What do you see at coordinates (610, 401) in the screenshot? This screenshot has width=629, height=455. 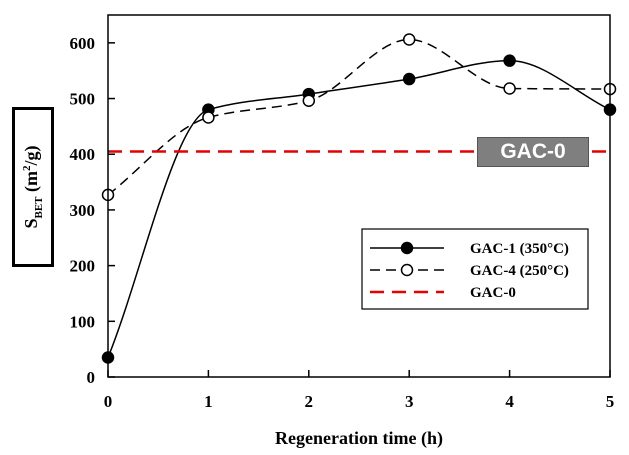 I see `x-tick-label: 5` at bounding box center [610, 401].